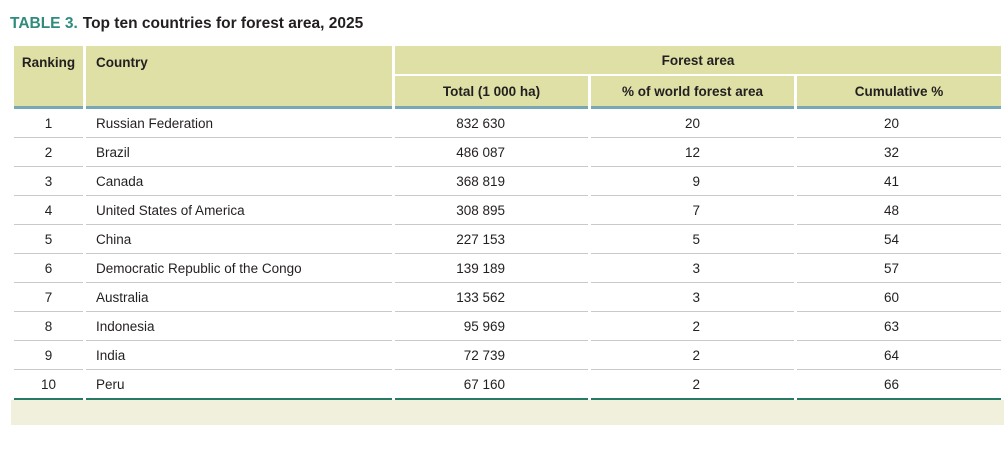 This screenshot has height=456, width=1004. I want to click on column-header-cumulative: Cumulative %, so click(899, 92).